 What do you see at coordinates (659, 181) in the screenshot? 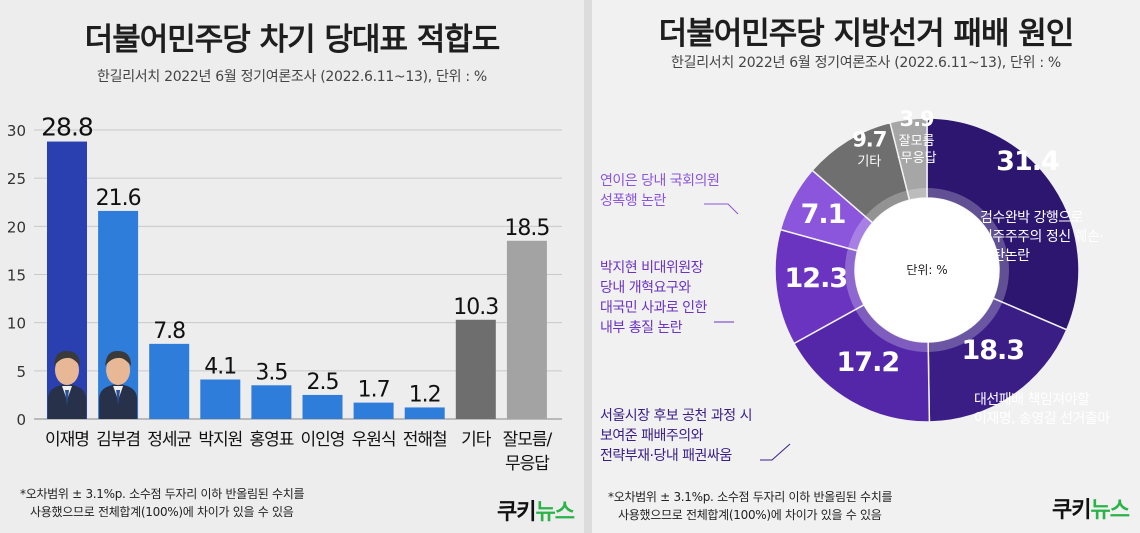
I see `callout-label: 연이은 당내 국회의원` at bounding box center [659, 181].